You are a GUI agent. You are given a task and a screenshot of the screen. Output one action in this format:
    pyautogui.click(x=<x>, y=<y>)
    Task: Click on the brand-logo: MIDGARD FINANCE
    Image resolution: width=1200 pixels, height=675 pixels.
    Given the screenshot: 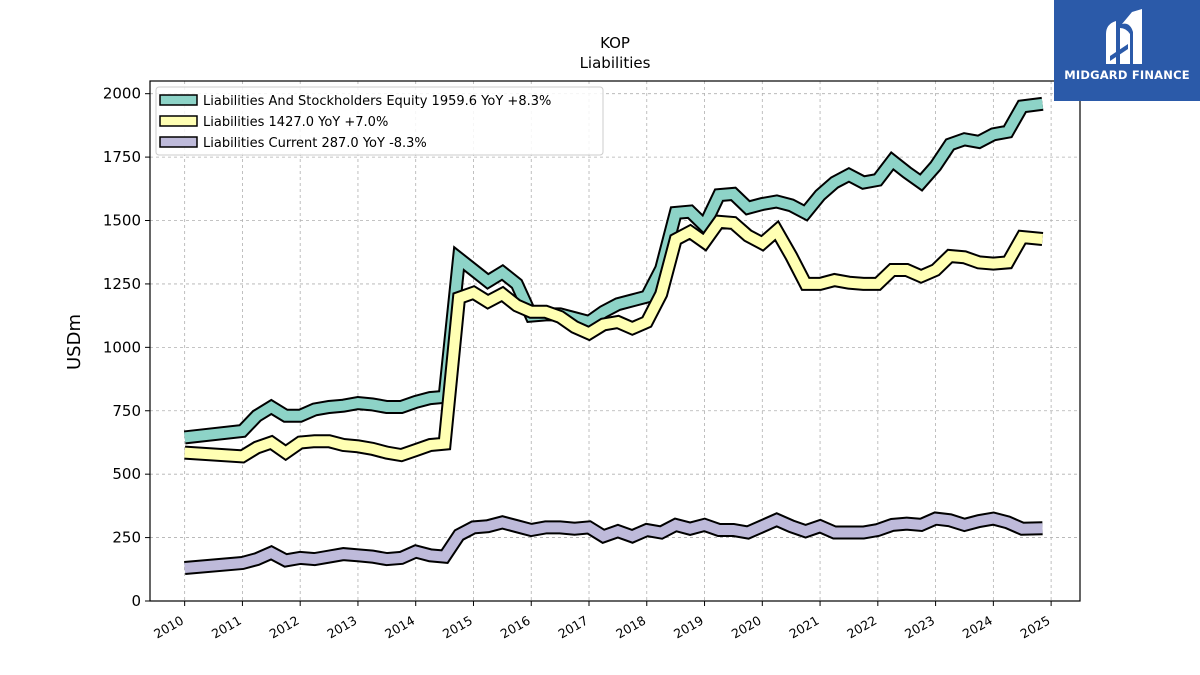 What is the action you would take?
    pyautogui.click(x=1127, y=50)
    